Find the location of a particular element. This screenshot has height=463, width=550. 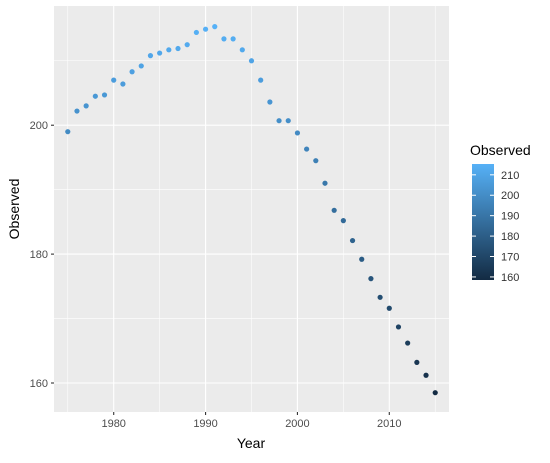

x-tick-label: 2010 is located at coordinates (389, 424).